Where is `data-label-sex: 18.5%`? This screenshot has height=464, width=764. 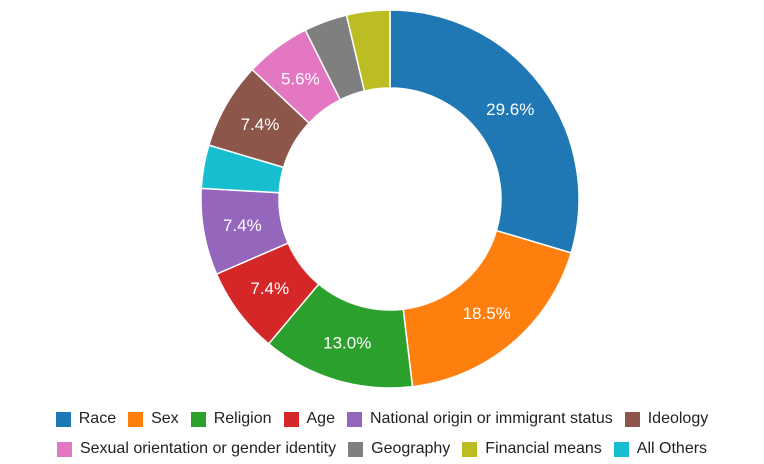 data-label-sex: 18.5% is located at coordinates (487, 313).